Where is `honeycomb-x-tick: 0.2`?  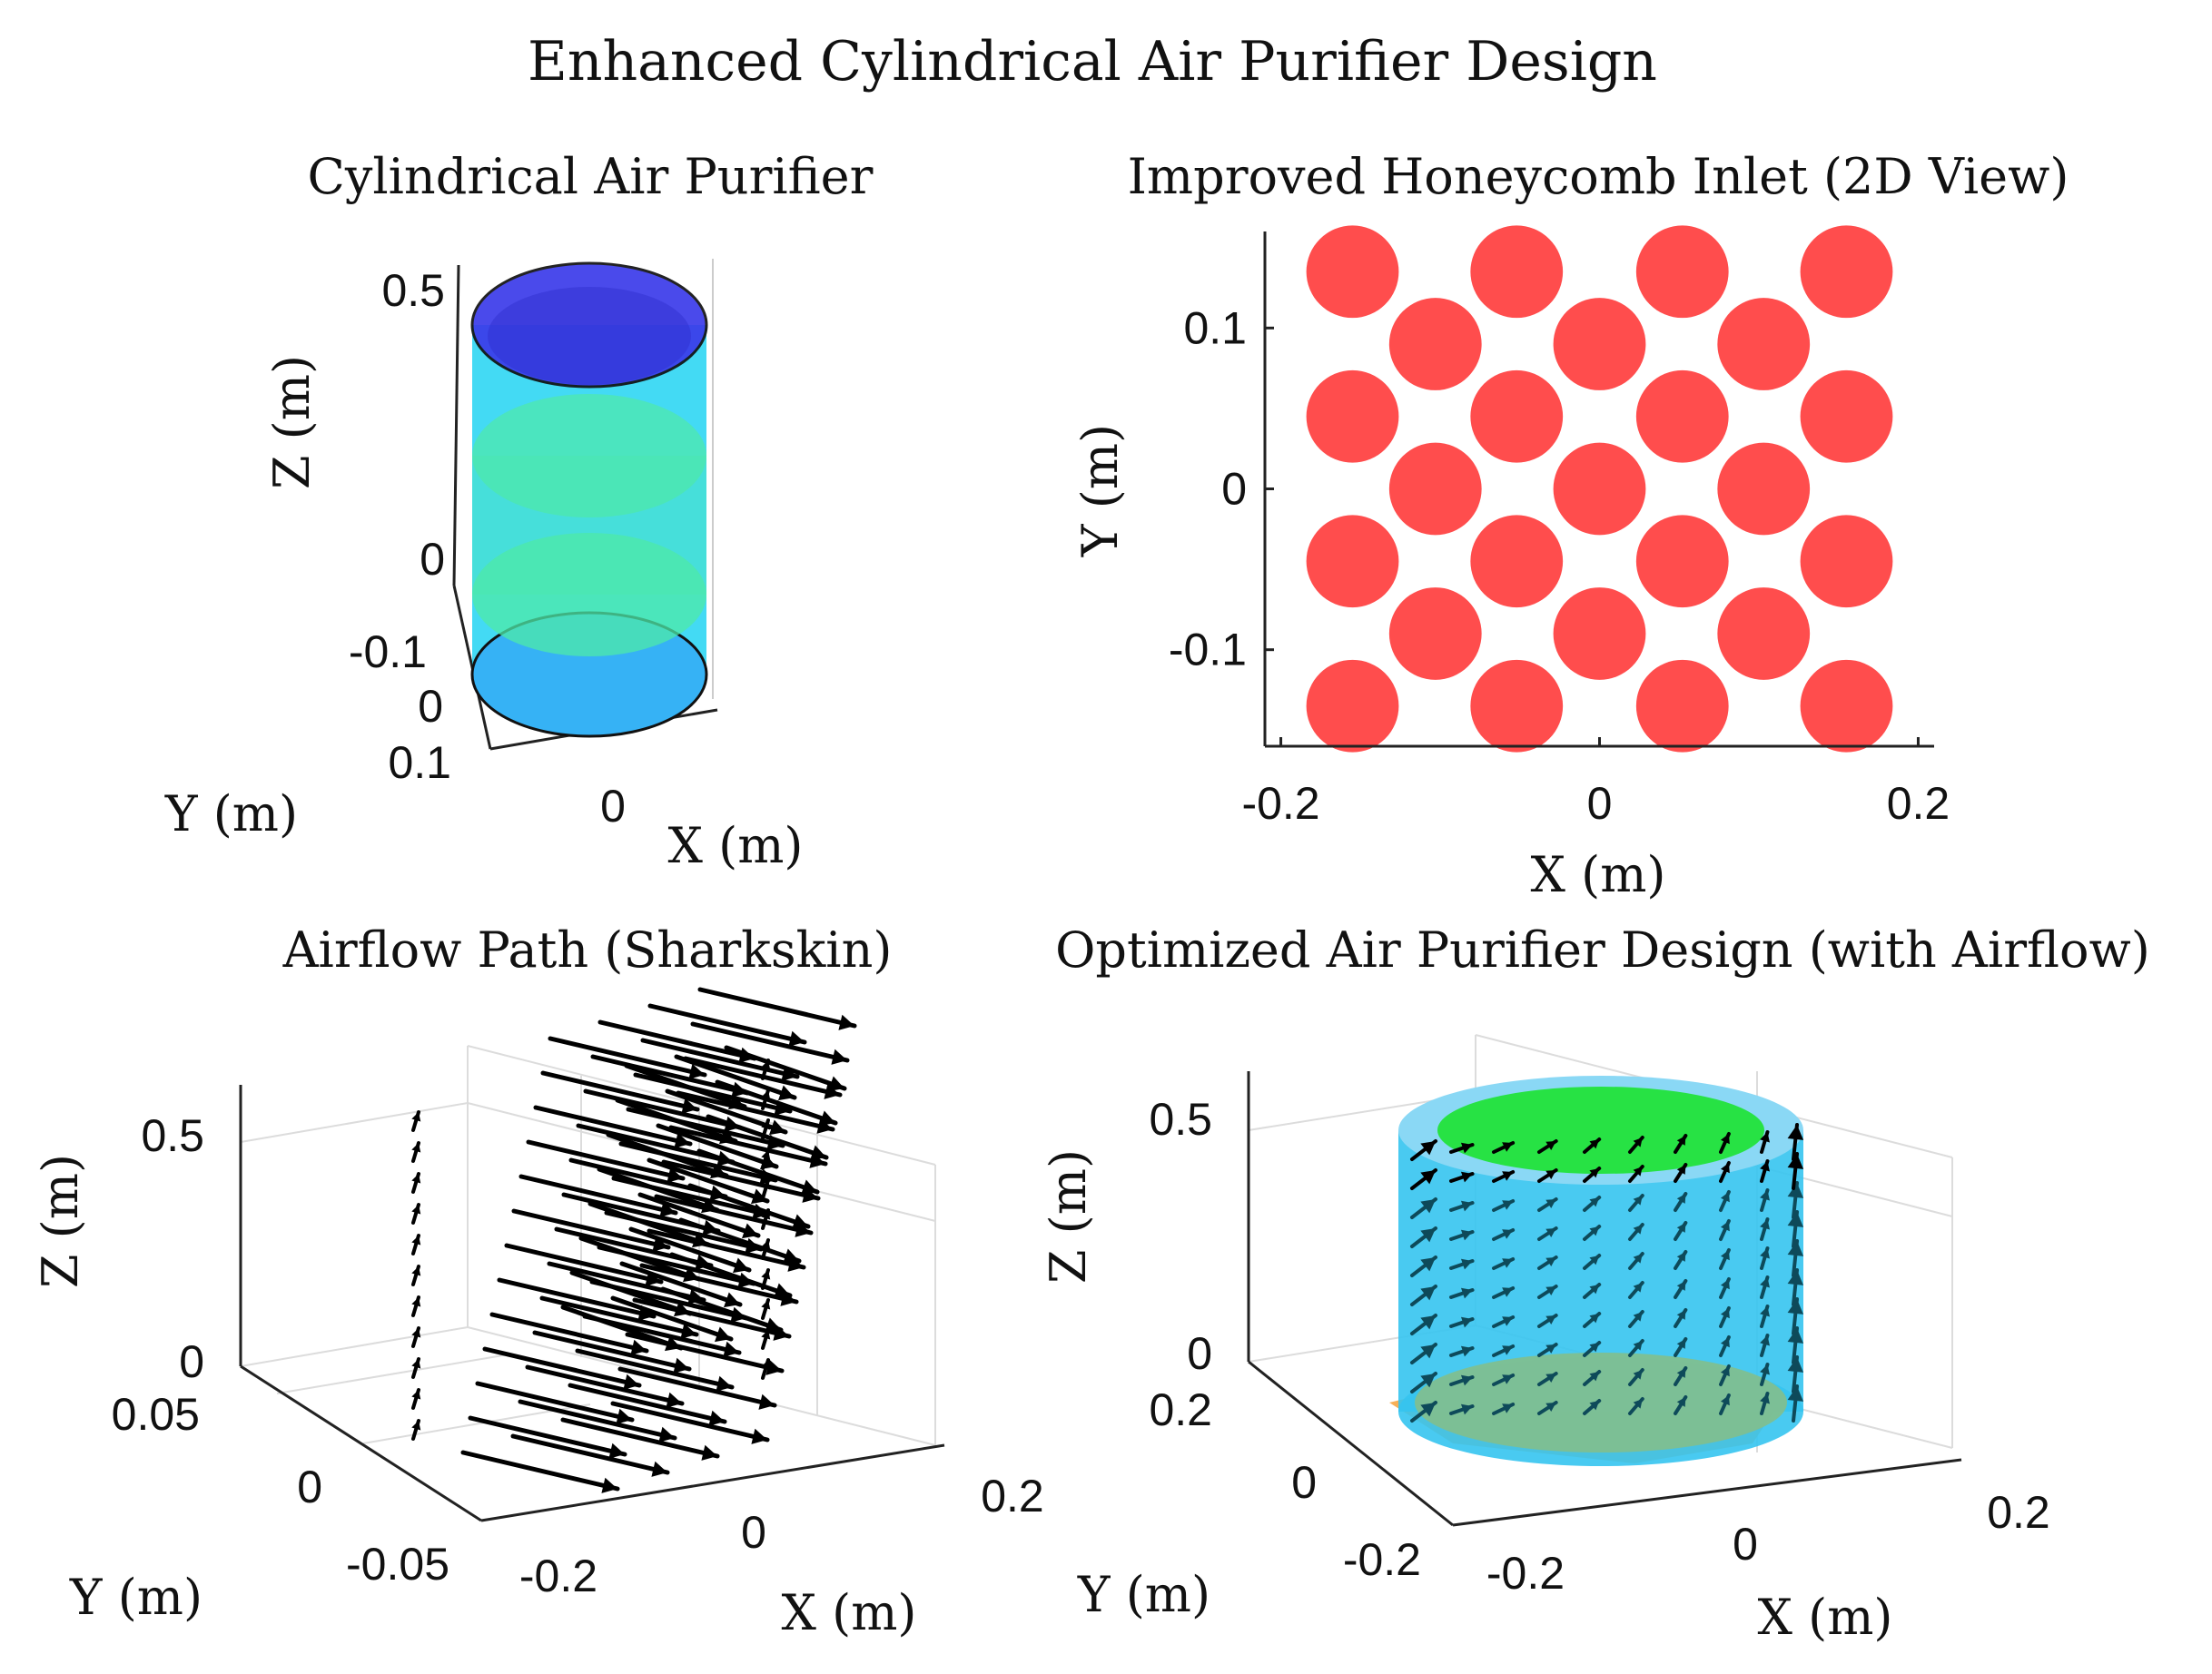 honeycomb-x-tick: 0.2 is located at coordinates (1919, 804).